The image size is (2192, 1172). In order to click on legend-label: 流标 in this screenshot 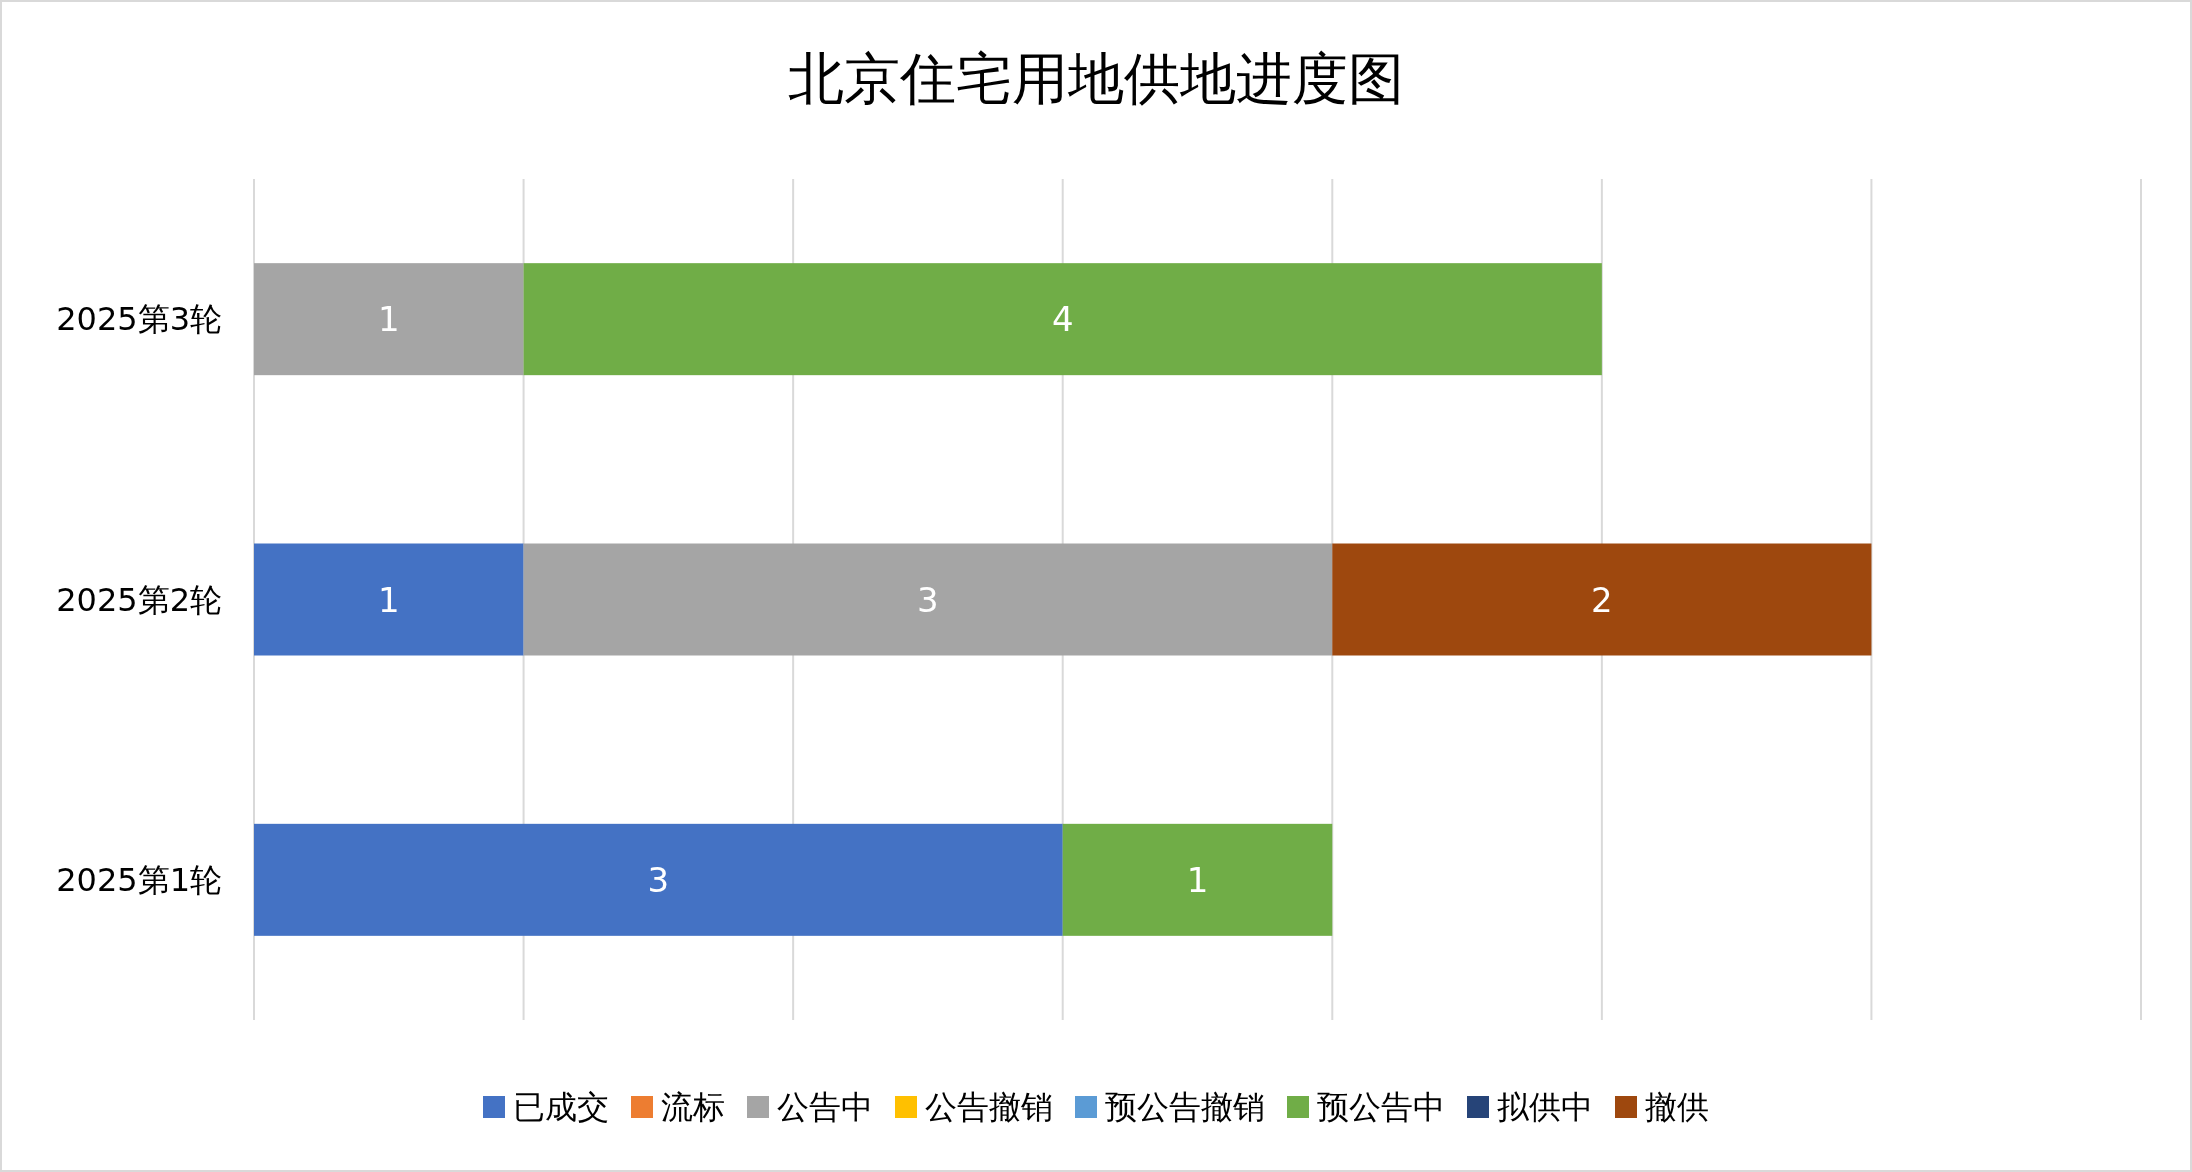, I will do `click(693, 1107)`.